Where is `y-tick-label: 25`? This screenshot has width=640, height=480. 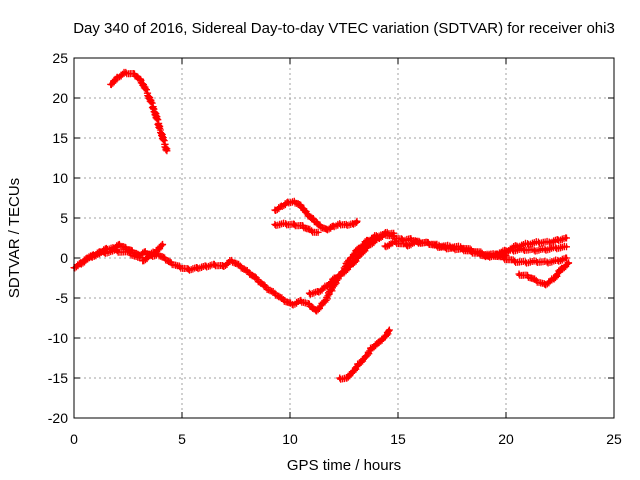 y-tick-label: 25 is located at coordinates (60, 58).